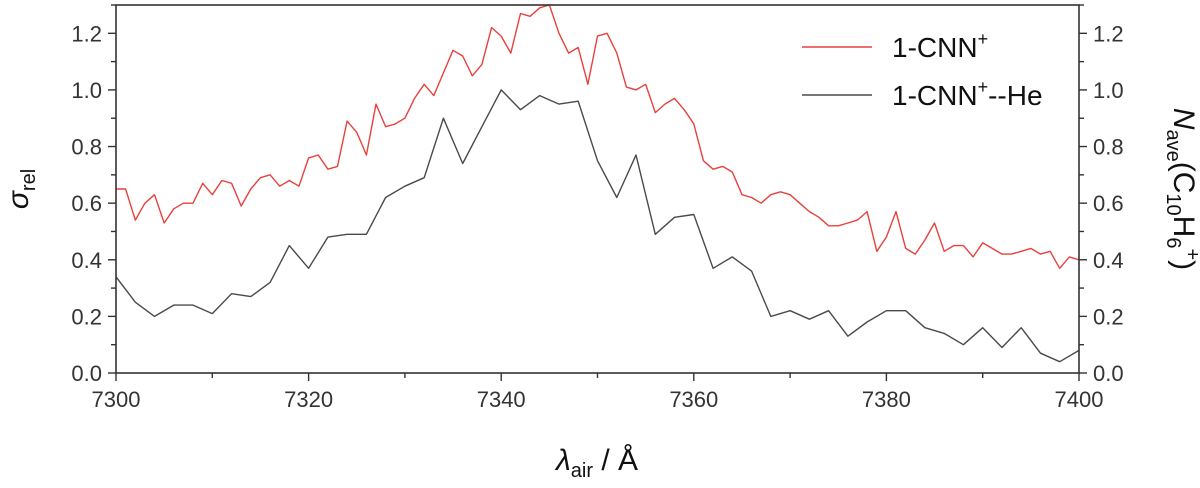 This screenshot has height=488, width=1200. What do you see at coordinates (116, 399) in the screenshot?
I see `x-tick-label-0: 7300` at bounding box center [116, 399].